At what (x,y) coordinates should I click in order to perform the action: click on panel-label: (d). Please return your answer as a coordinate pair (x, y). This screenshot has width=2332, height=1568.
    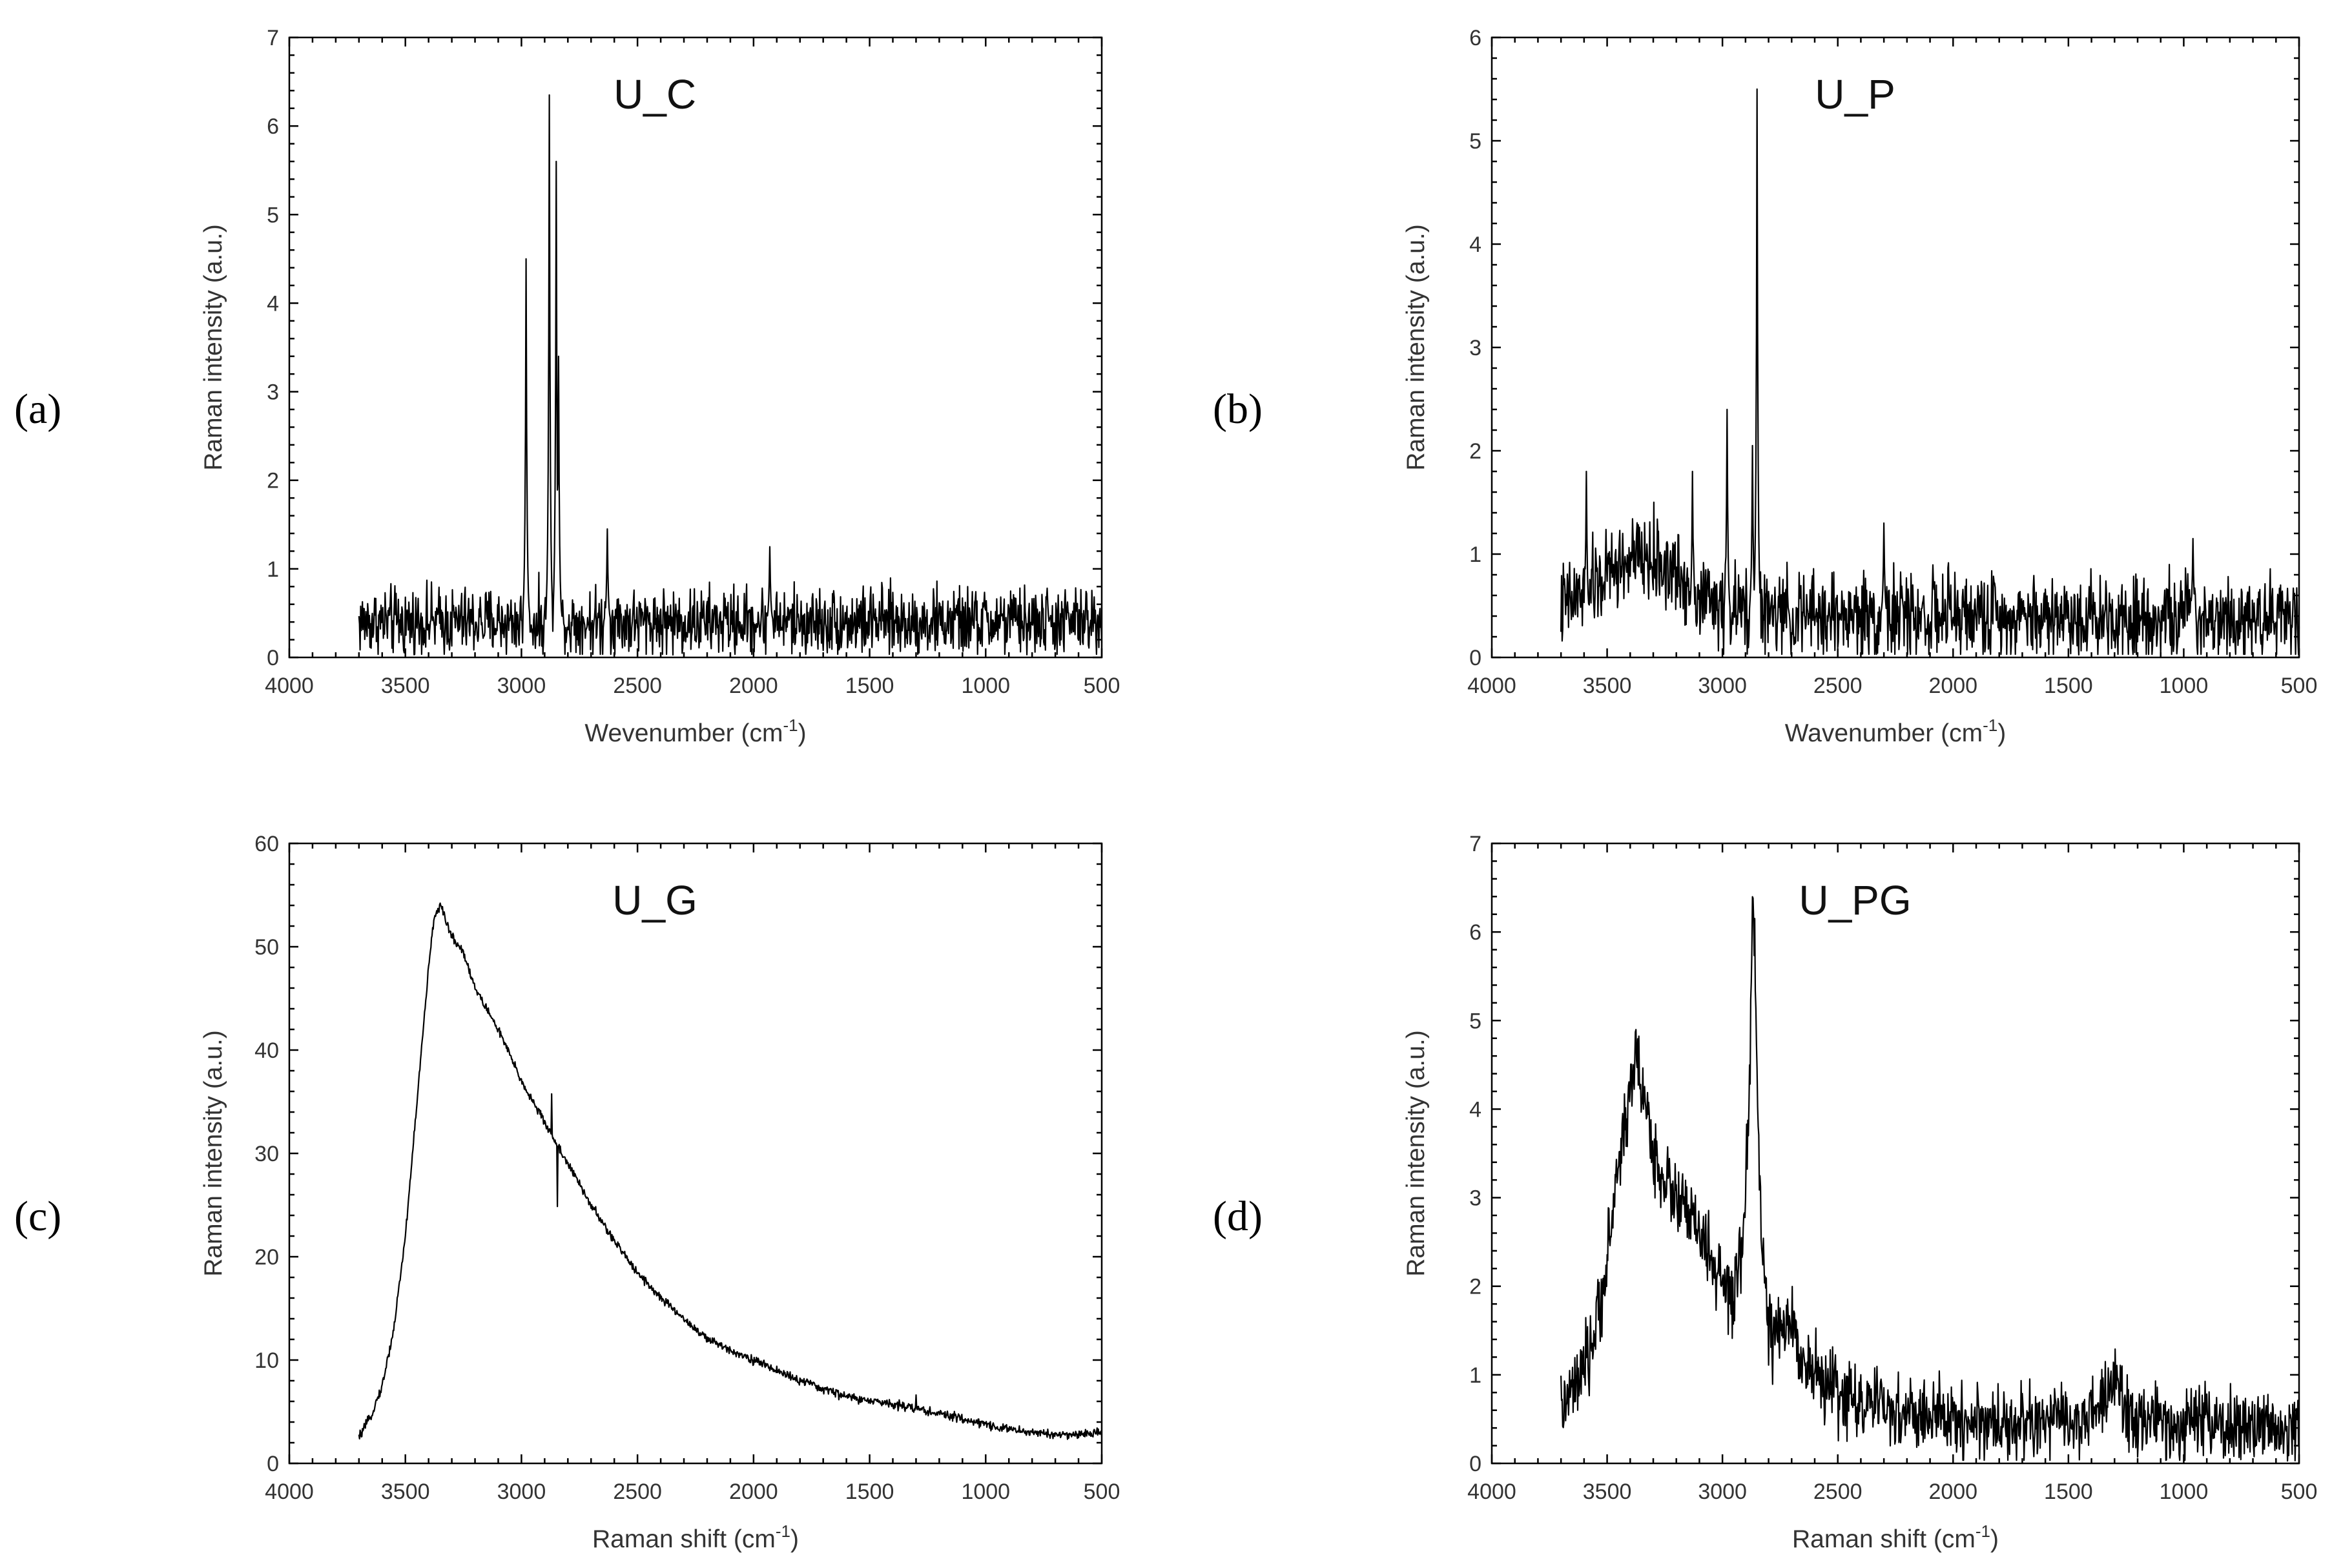
    Looking at the image, I should click on (1238, 1216).